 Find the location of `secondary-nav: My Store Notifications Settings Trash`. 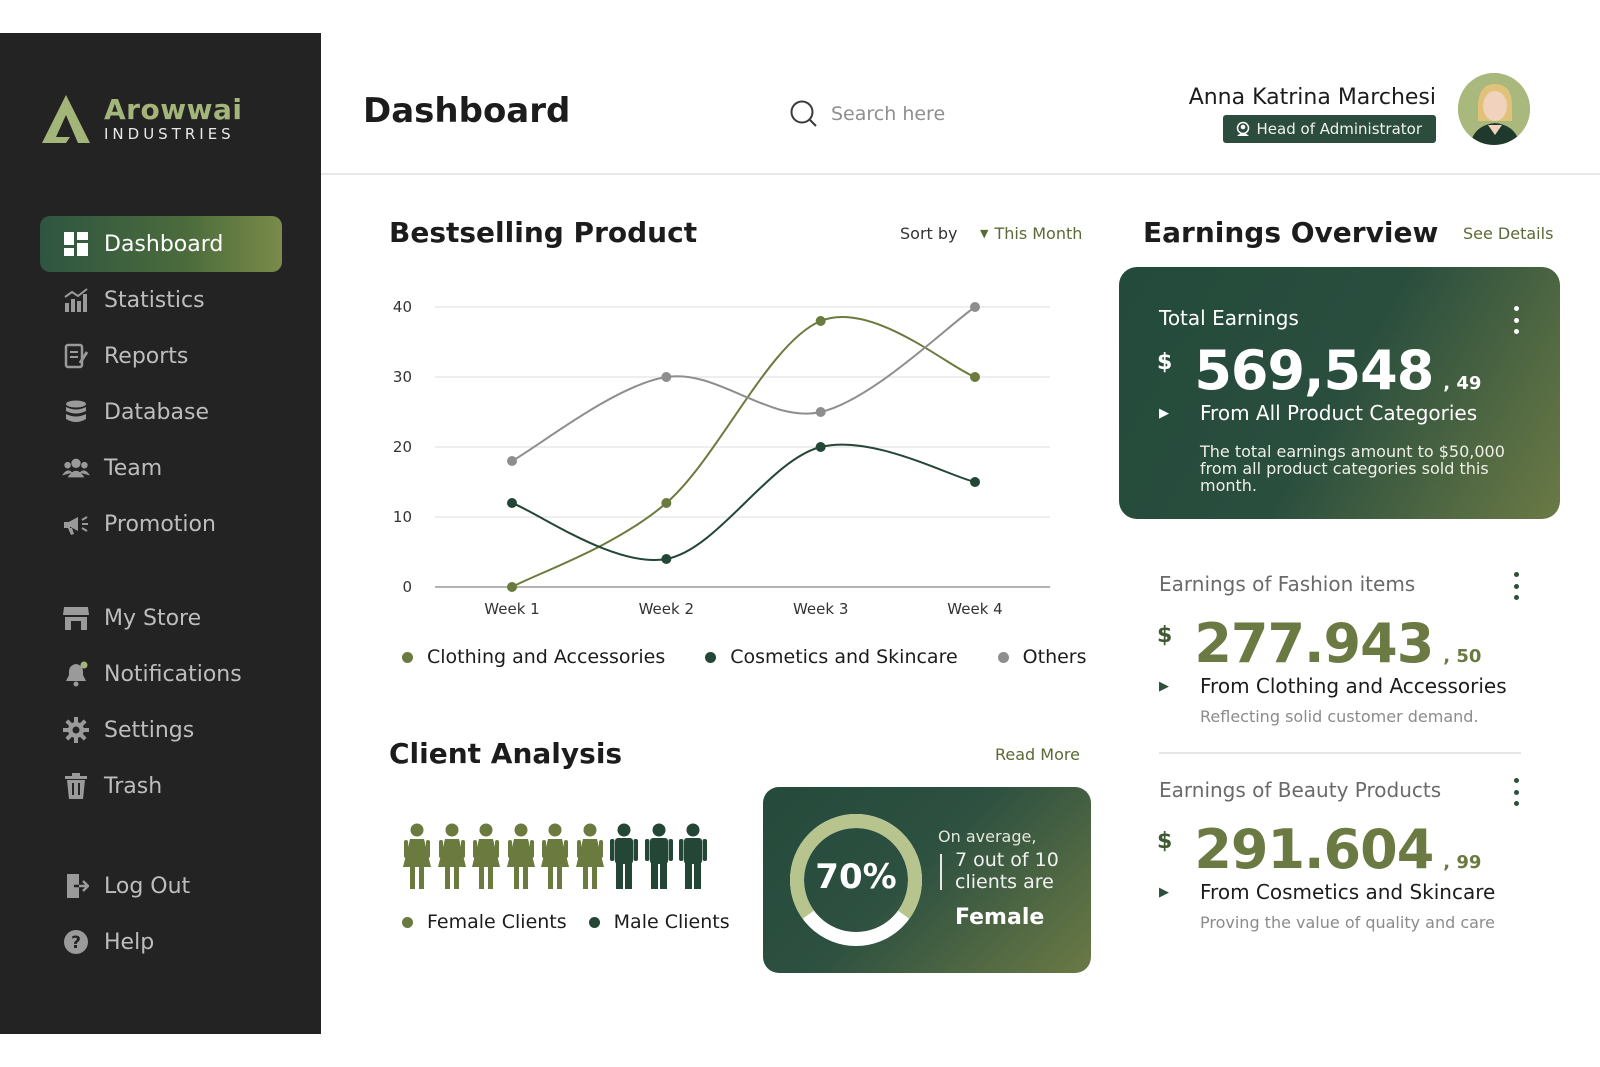

secondary-nav: My Store Notifications Settings Trash is located at coordinates (161, 702).